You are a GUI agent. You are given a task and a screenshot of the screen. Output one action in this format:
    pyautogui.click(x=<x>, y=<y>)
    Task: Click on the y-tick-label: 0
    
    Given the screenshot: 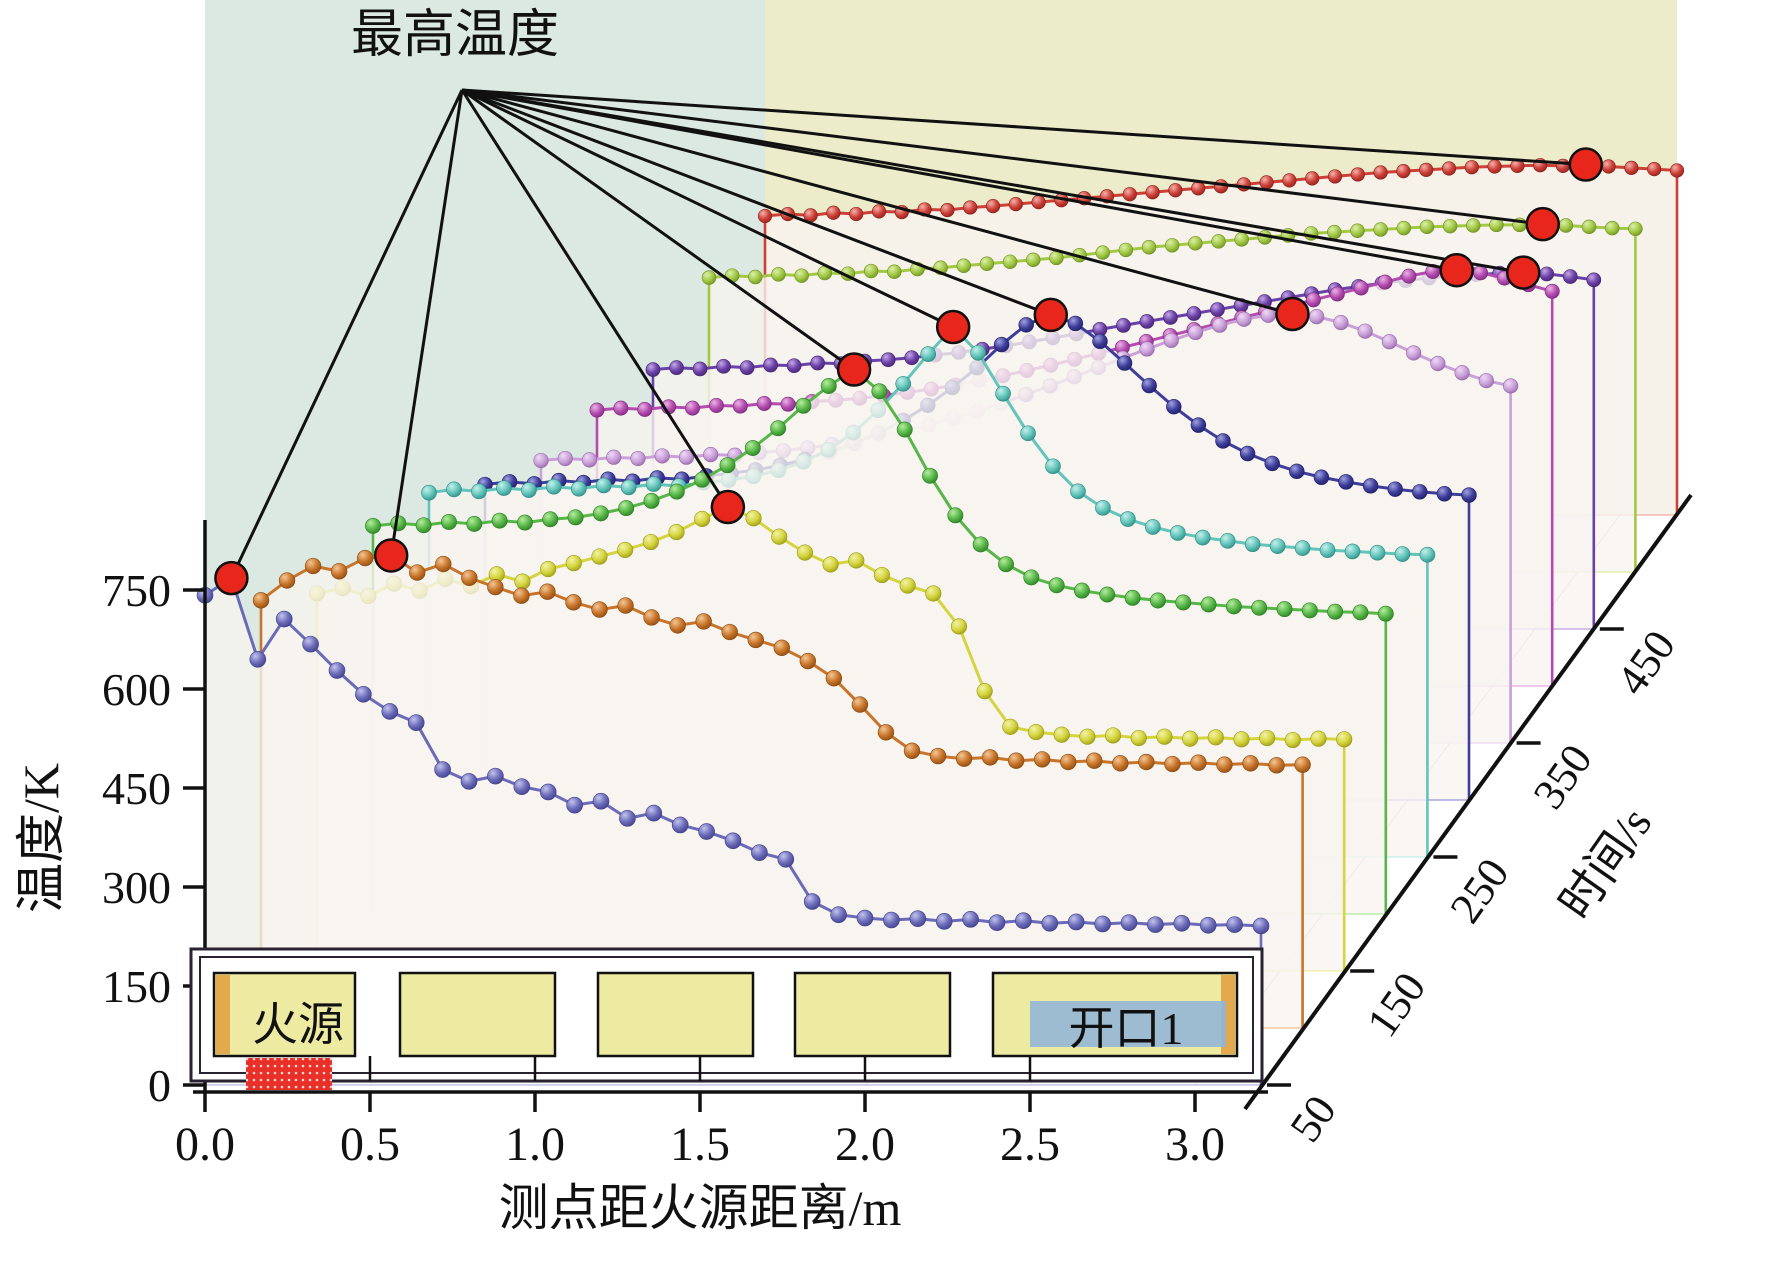 What is the action you would take?
    pyautogui.click(x=159, y=1085)
    